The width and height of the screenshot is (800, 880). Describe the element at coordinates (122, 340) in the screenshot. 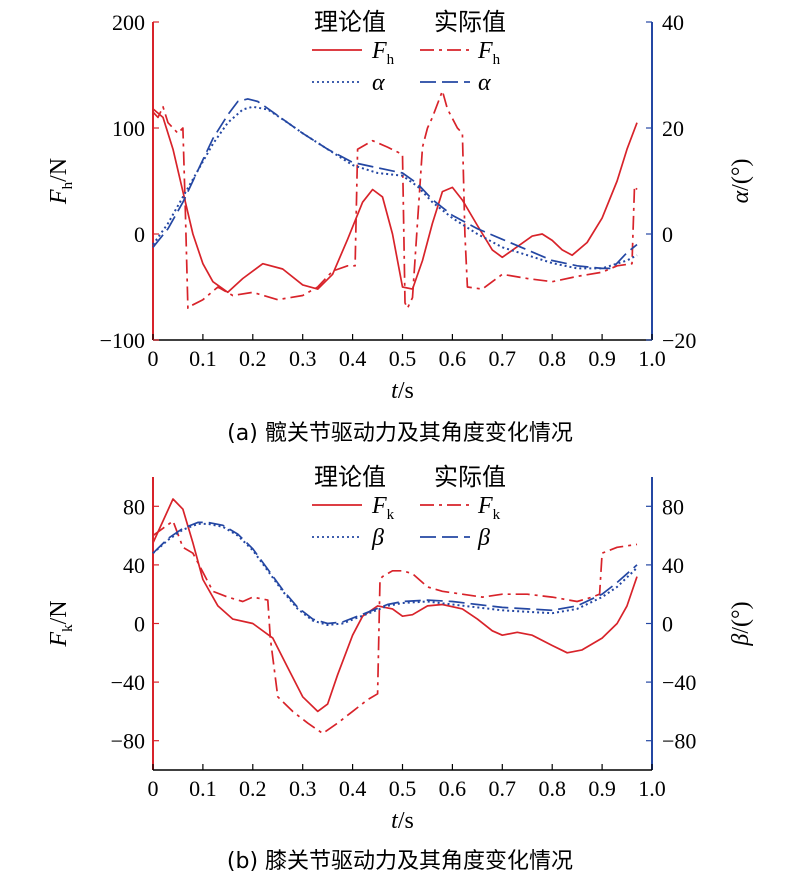

I see `left-tick-label: −100` at that location.